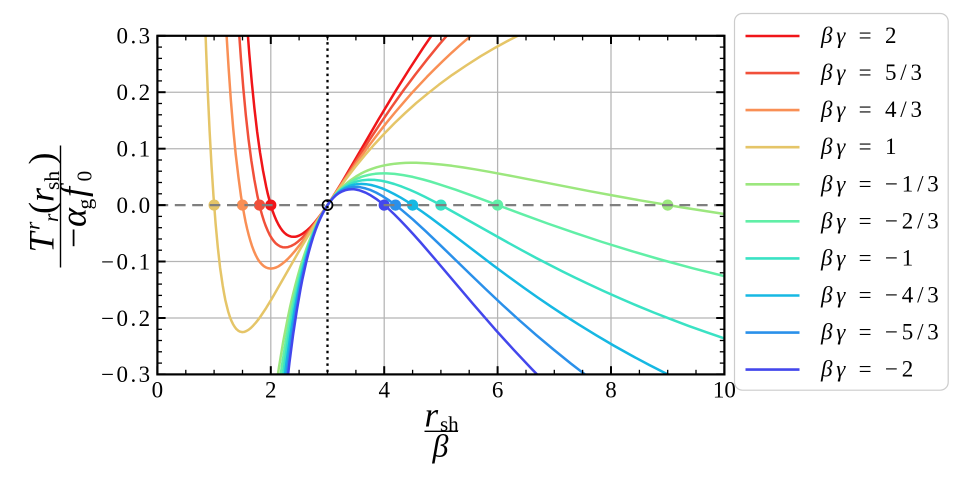 This screenshot has height=493, width=976. What do you see at coordinates (611, 390) in the screenshot?
I see `svg-text: 8` at bounding box center [611, 390].